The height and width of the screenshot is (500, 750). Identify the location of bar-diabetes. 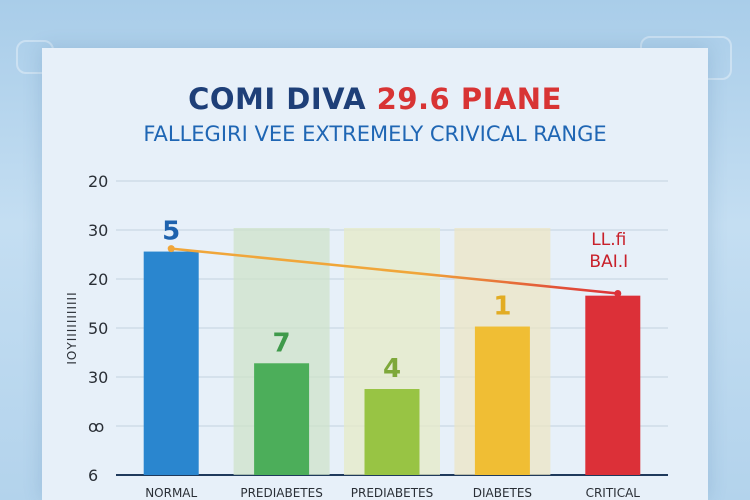
(502, 400).